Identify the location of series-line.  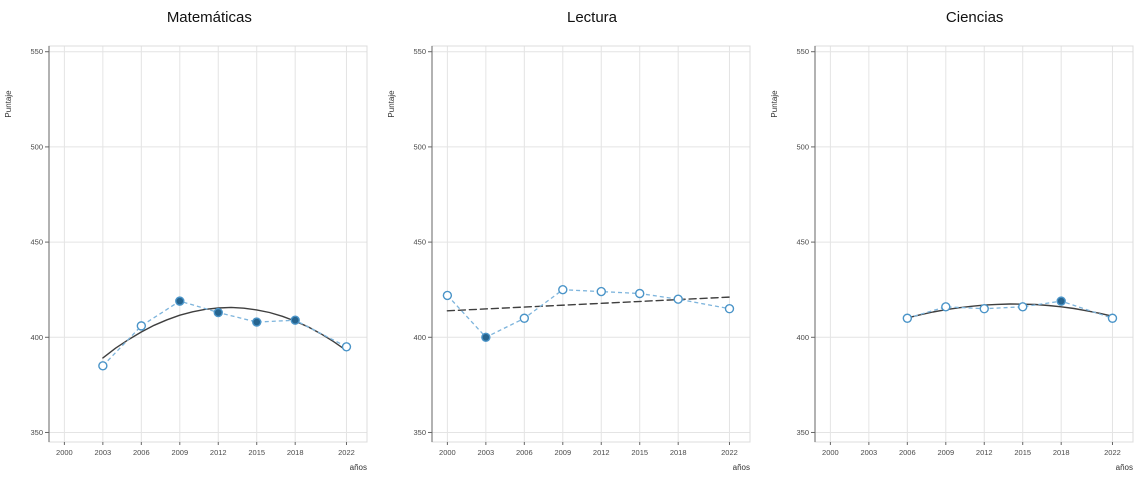
(588, 313).